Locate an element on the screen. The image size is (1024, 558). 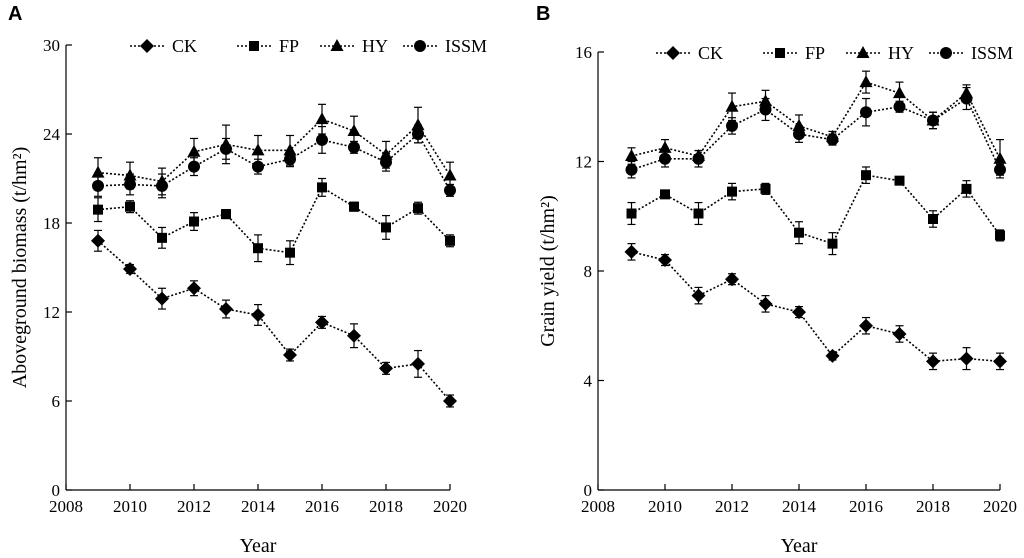
x-tick-label: 2016 is located at coordinates (322, 506).